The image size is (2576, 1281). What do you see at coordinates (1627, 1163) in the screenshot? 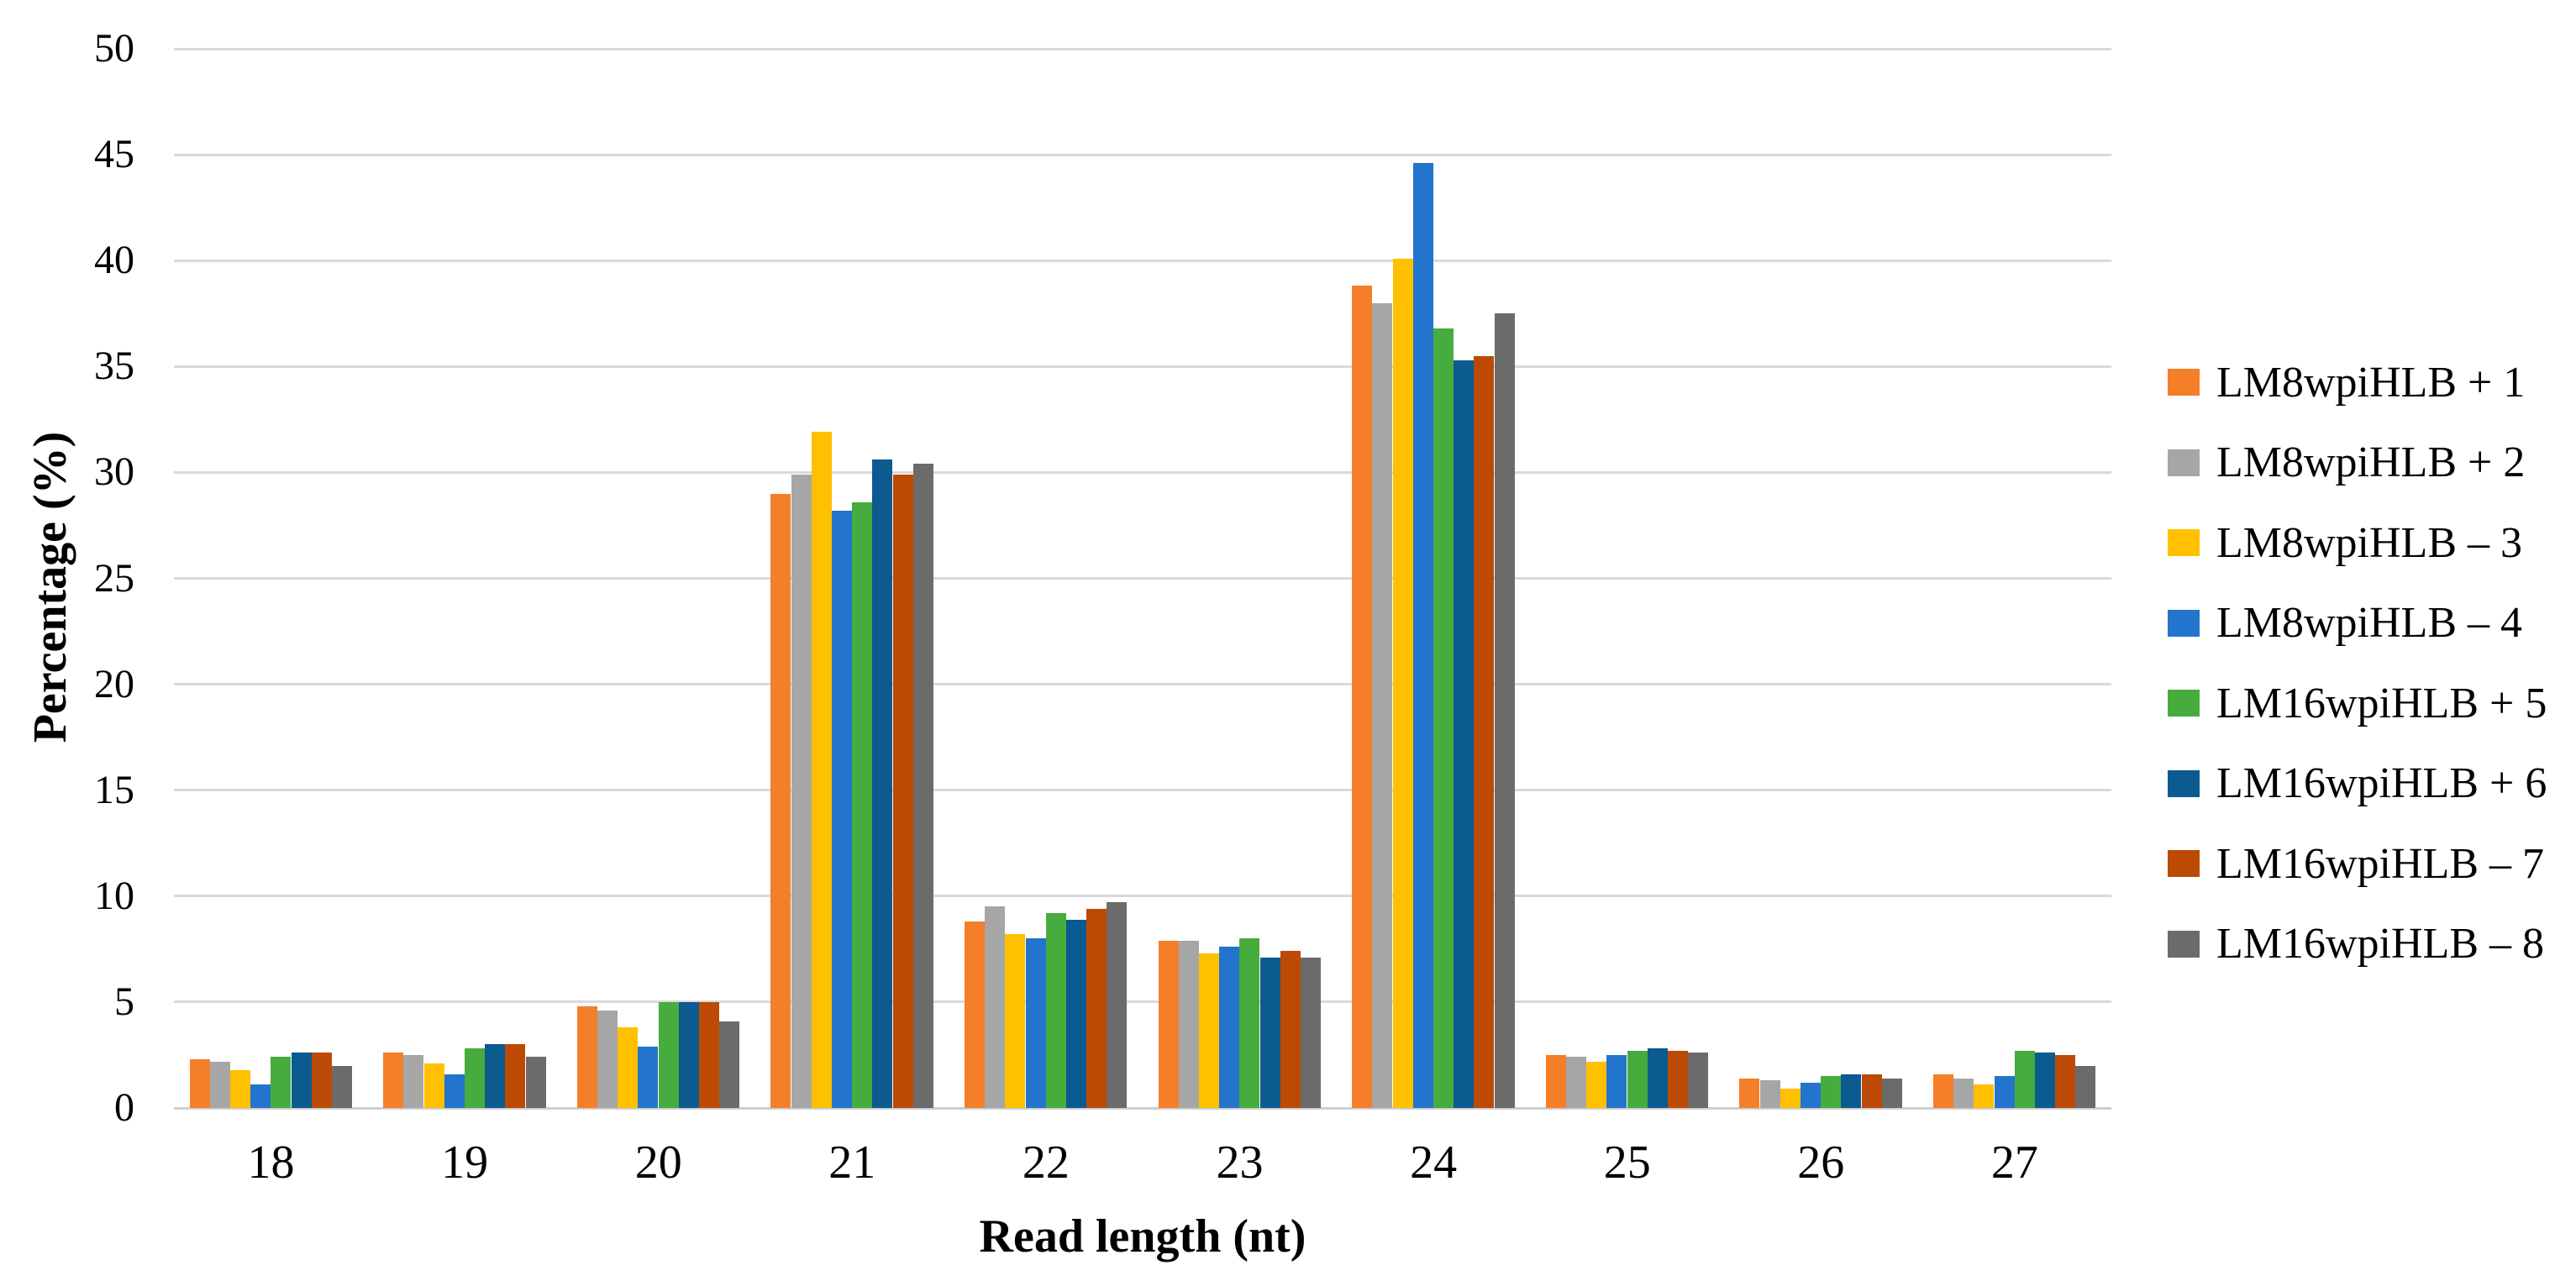
I see `x-tick-label: 25` at bounding box center [1627, 1163].